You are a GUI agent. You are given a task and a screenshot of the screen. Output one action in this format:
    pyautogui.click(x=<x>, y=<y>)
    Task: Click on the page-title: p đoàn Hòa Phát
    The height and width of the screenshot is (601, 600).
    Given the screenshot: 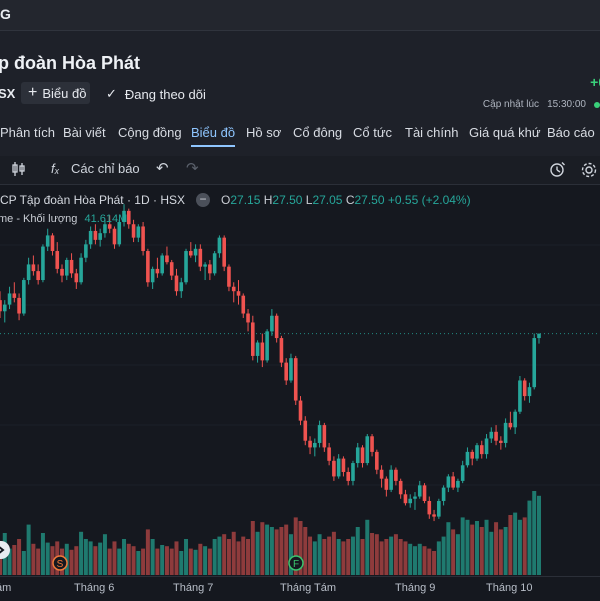 What is the action you would take?
    pyautogui.click(x=70, y=63)
    